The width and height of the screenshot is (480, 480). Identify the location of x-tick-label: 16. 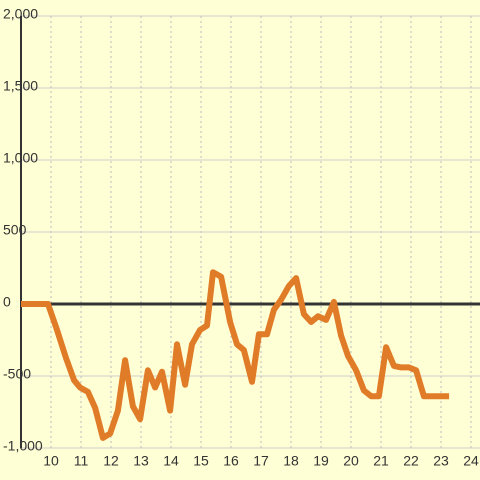
(231, 461).